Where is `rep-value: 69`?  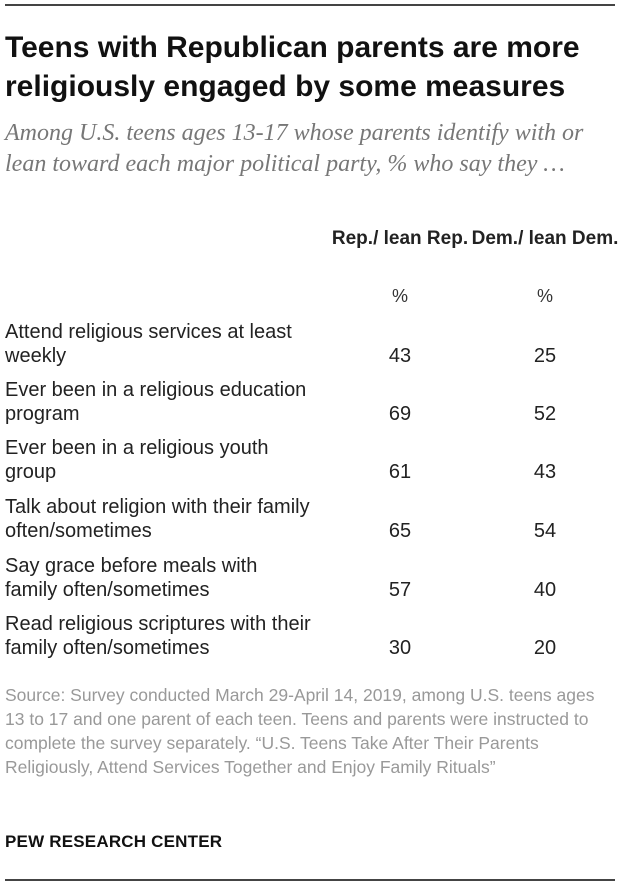 rep-value: 69 is located at coordinates (400, 414).